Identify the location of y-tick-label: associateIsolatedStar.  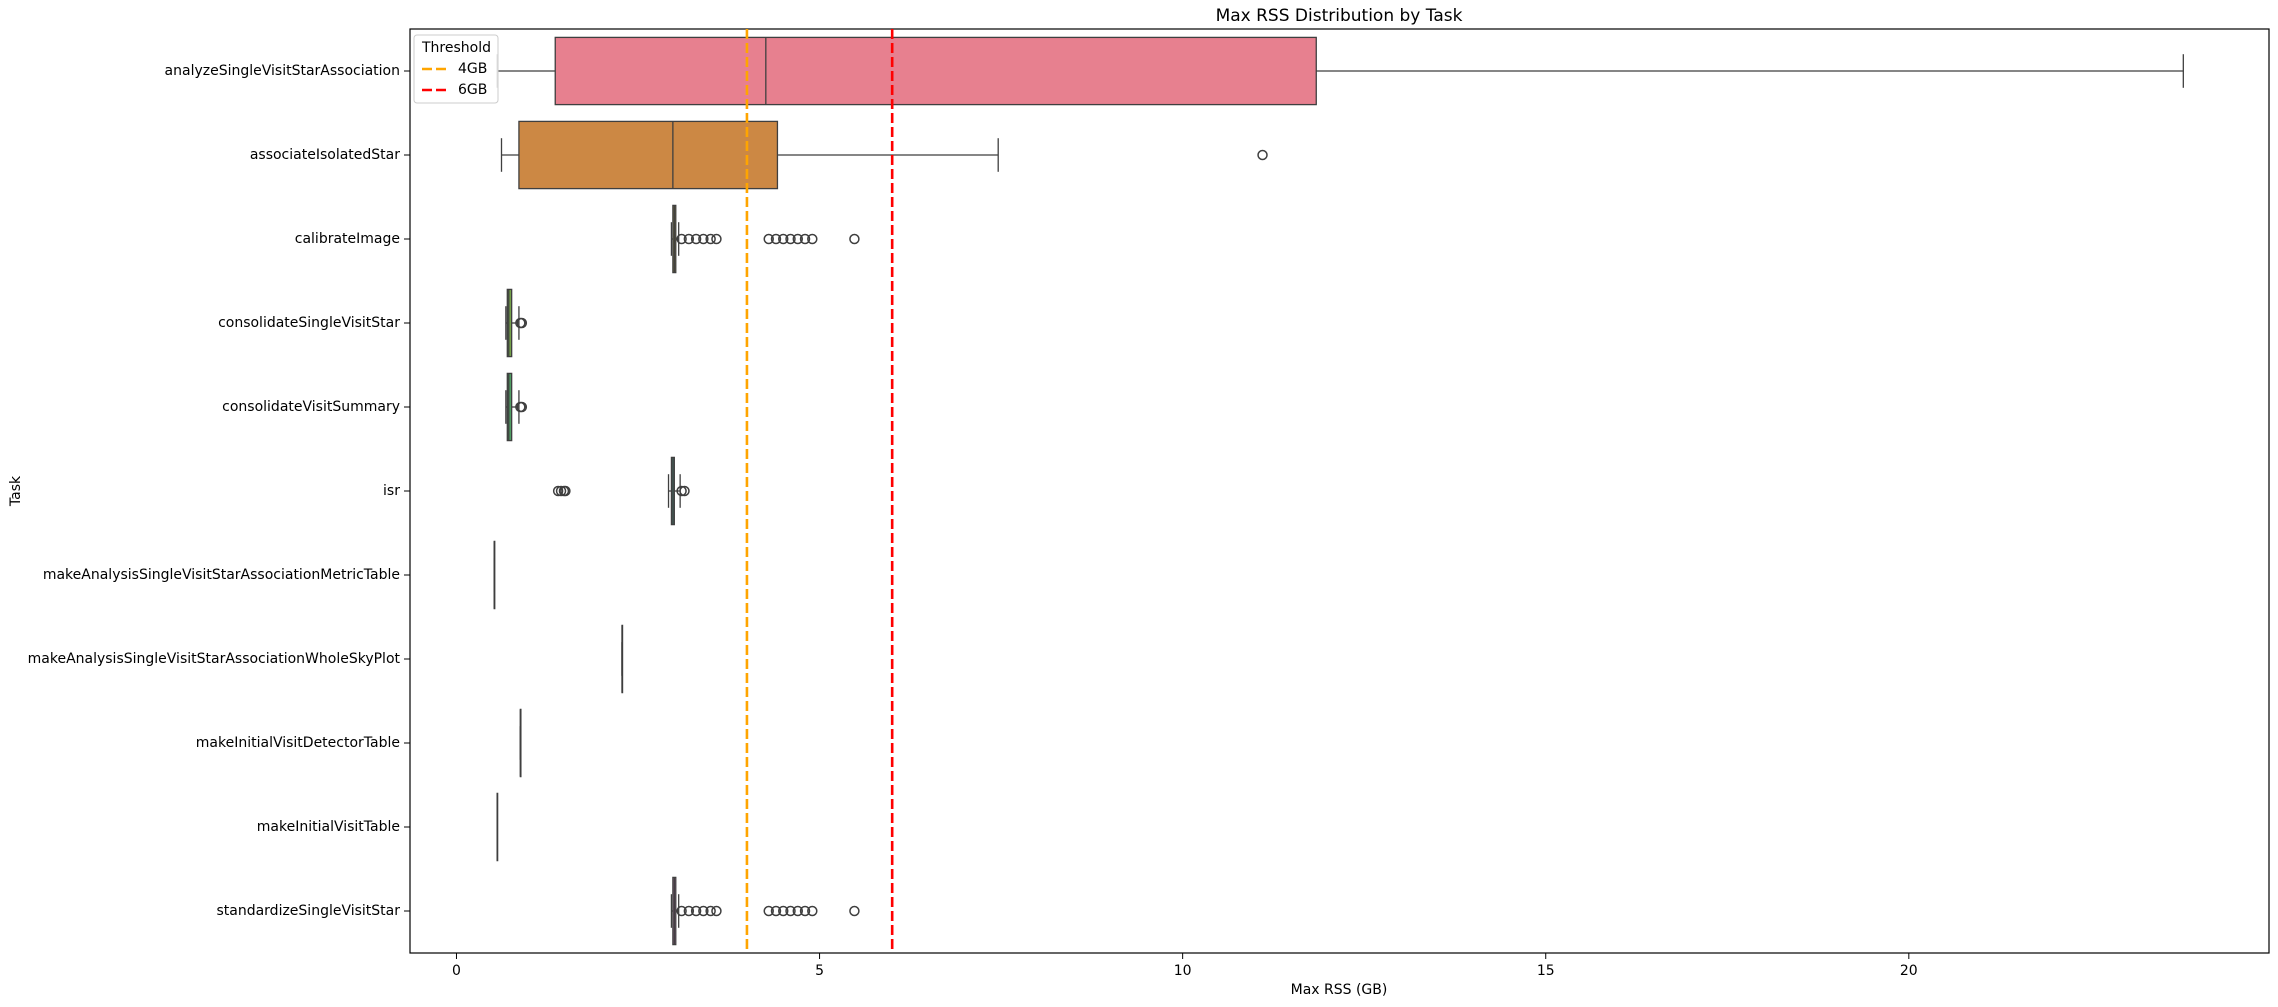
(325, 155).